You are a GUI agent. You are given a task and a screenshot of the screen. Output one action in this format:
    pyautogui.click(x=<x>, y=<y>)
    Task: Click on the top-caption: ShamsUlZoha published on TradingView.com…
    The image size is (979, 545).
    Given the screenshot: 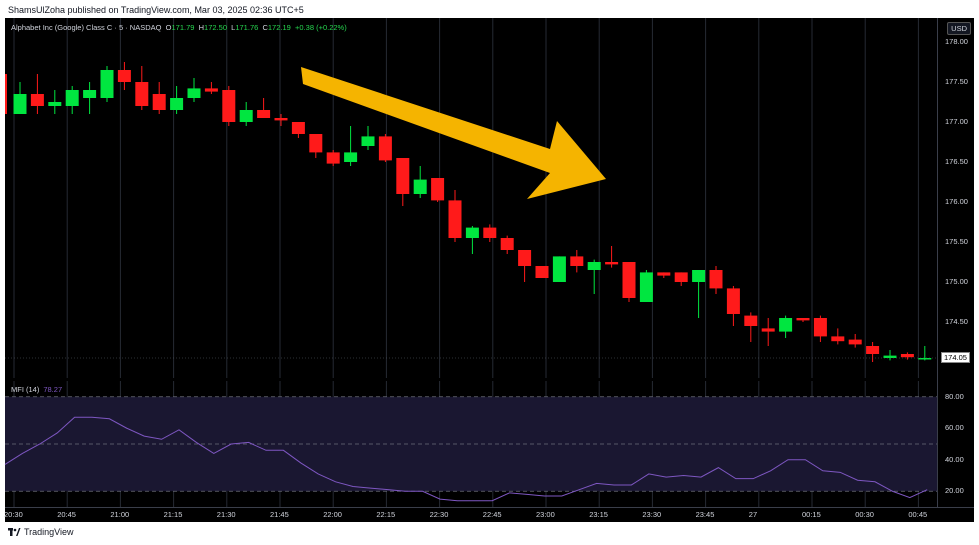 What is the action you would take?
    pyautogui.click(x=156, y=10)
    